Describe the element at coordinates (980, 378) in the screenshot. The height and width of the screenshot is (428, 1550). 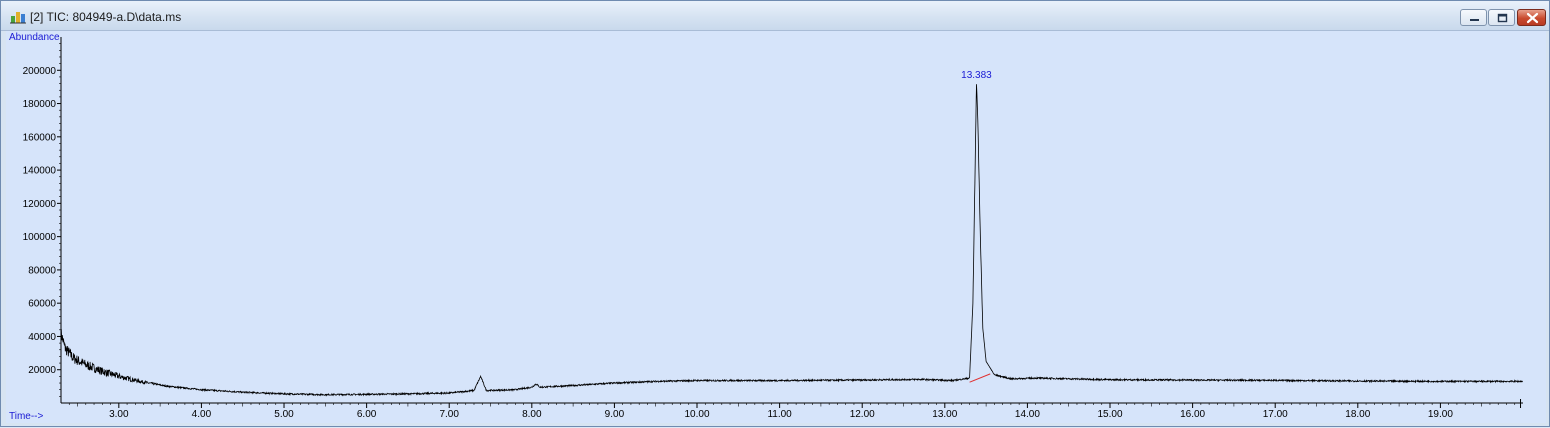
I see `integration-baseline` at that location.